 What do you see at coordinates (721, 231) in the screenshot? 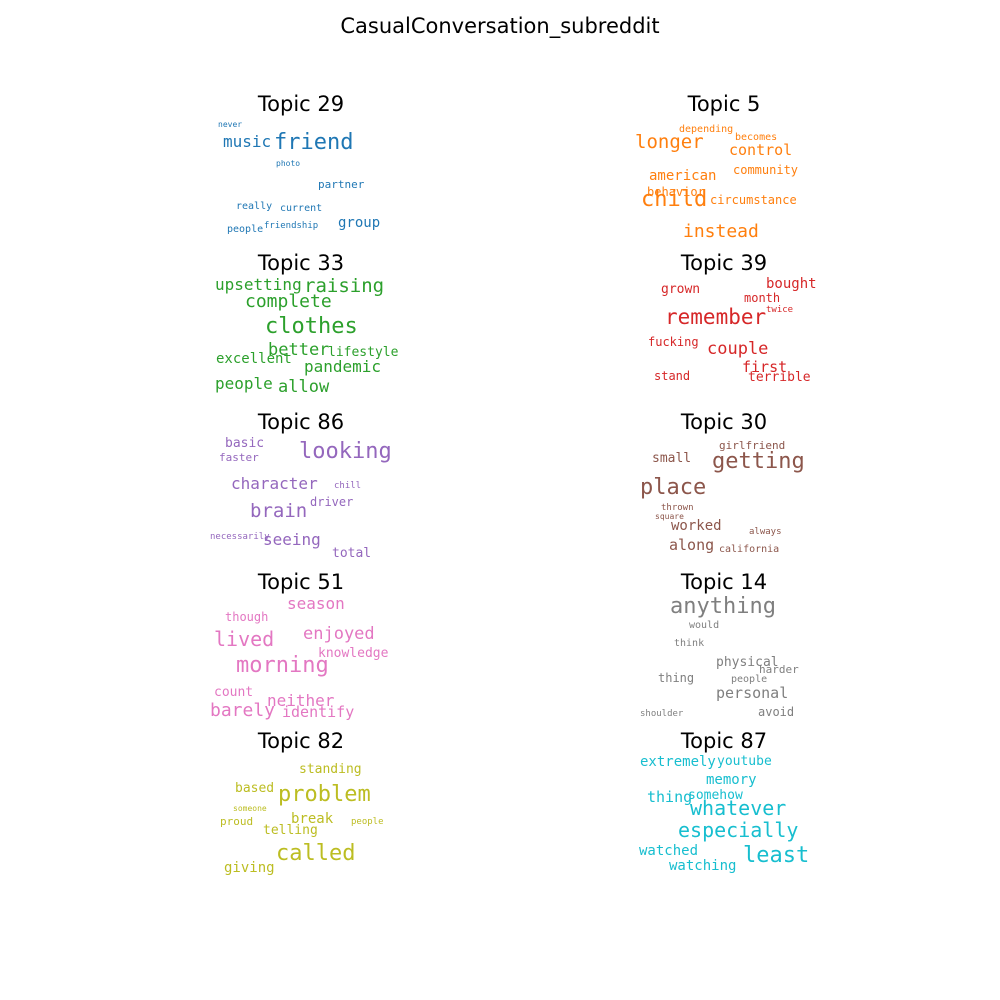
I see `cloud-word: instead` at bounding box center [721, 231].